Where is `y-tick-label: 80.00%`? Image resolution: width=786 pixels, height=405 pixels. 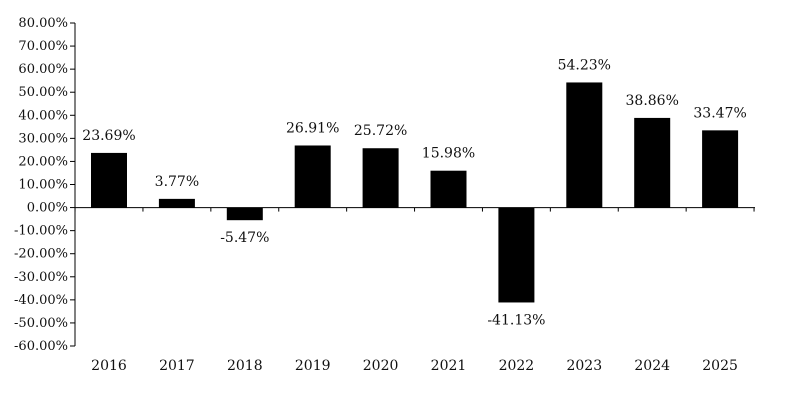 y-tick-label: 80.00% is located at coordinates (43, 23).